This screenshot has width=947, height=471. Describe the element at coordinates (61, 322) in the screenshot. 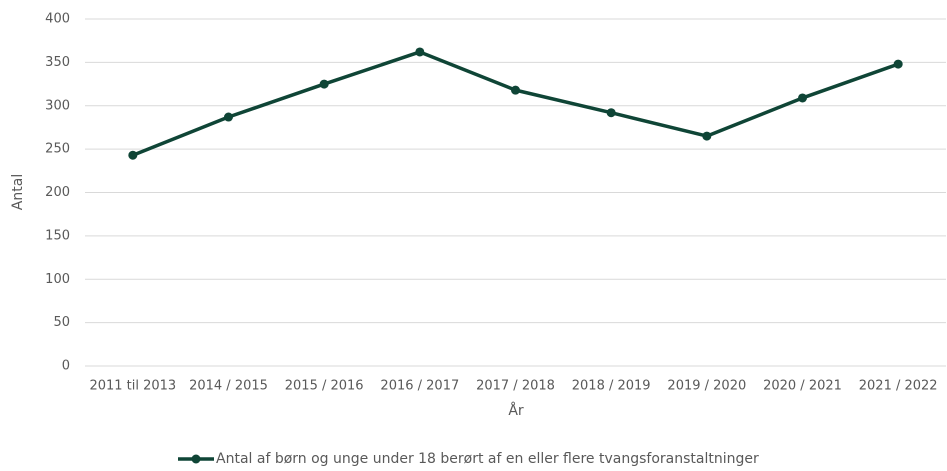

I see `y-tick-label: 50` at that location.